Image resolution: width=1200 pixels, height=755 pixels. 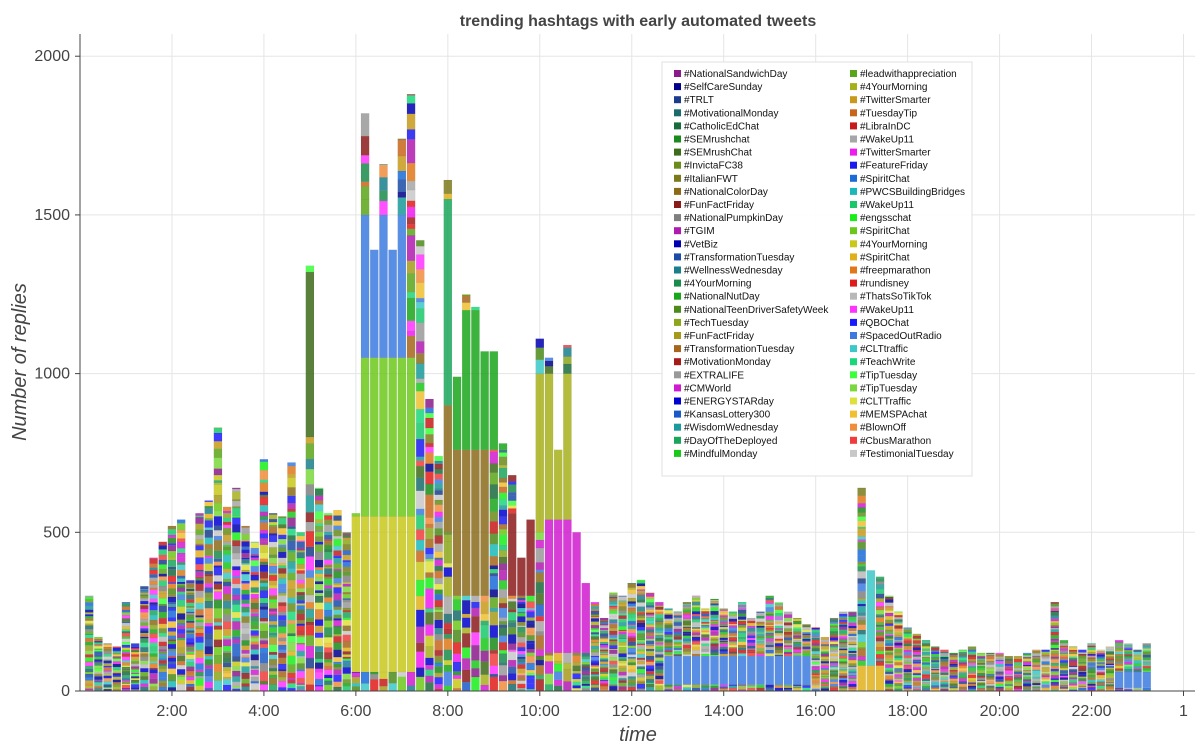 I want to click on legend-label: #SpiritChat, so click(x=885, y=257).